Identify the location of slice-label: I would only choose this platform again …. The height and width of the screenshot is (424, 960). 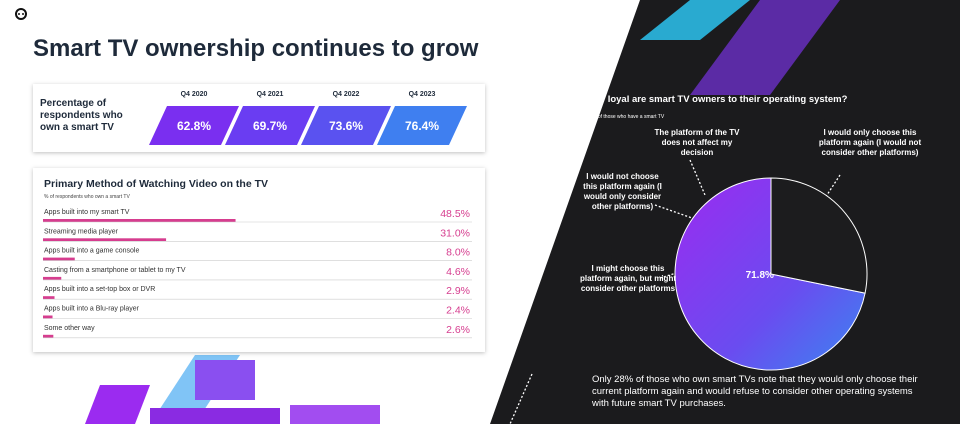
(870, 142).